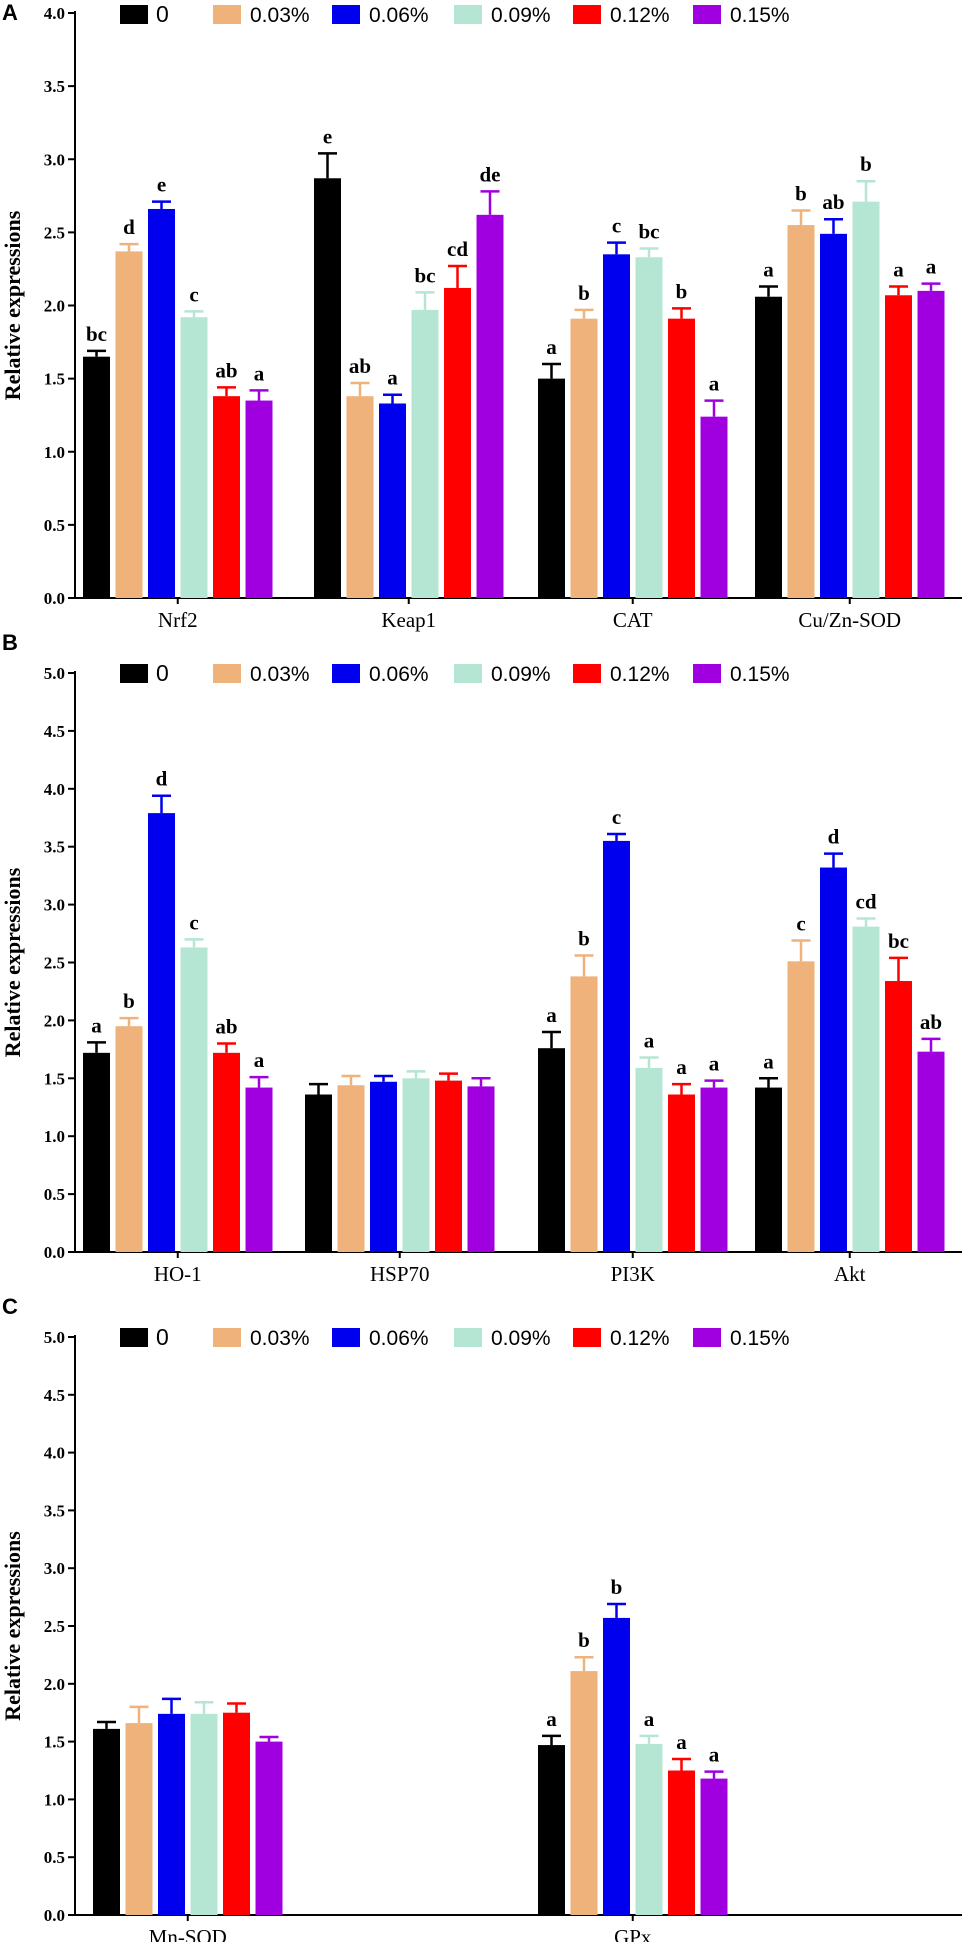 This screenshot has height=1942, width=964. Describe the element at coordinates (162, 673) in the screenshot. I see `legend-label: 0` at that location.